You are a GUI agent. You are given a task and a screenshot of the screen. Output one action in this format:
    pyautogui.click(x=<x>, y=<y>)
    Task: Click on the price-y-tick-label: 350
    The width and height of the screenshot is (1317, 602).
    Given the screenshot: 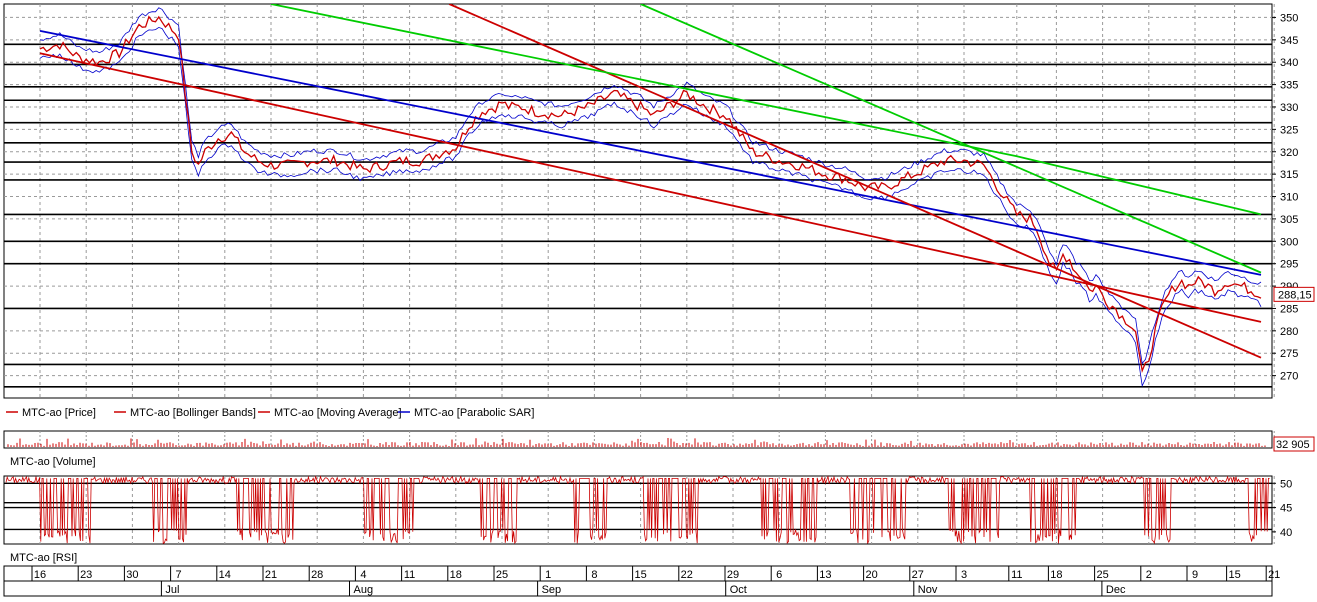 What is the action you would take?
    pyautogui.click(x=1289, y=18)
    